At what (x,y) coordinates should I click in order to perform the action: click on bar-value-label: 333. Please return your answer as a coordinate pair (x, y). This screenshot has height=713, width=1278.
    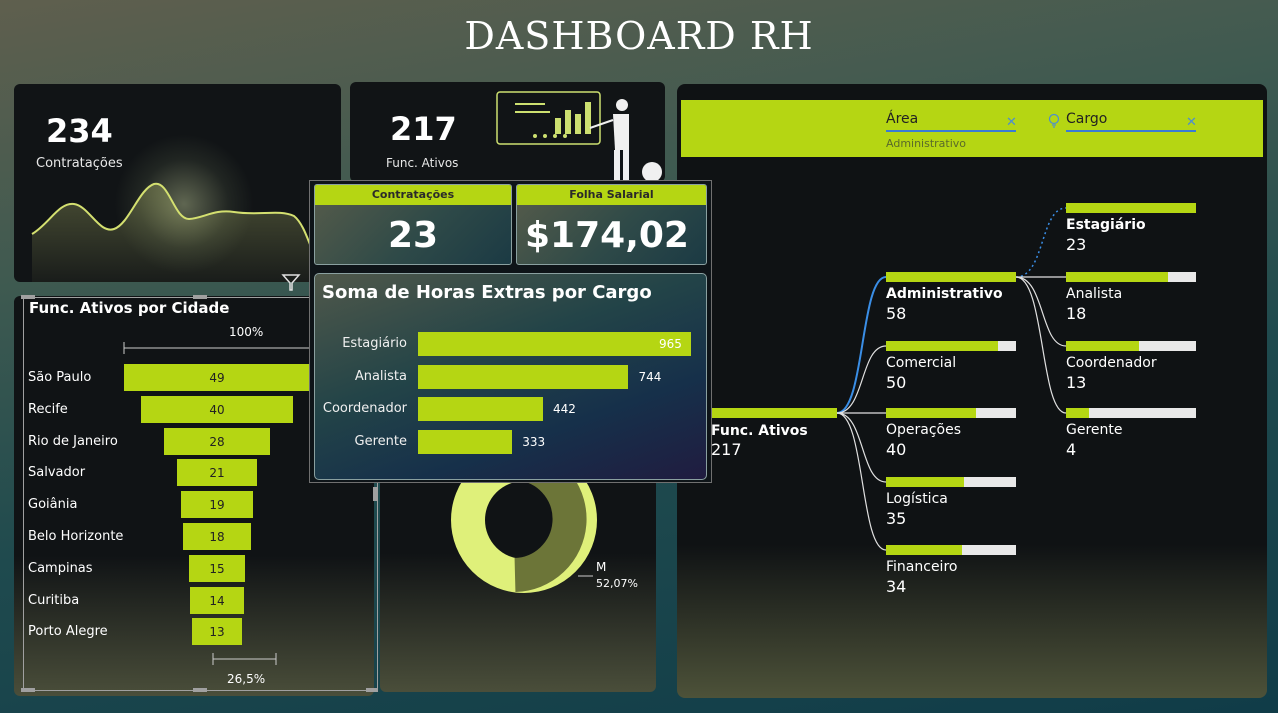
    Looking at the image, I should click on (534, 441).